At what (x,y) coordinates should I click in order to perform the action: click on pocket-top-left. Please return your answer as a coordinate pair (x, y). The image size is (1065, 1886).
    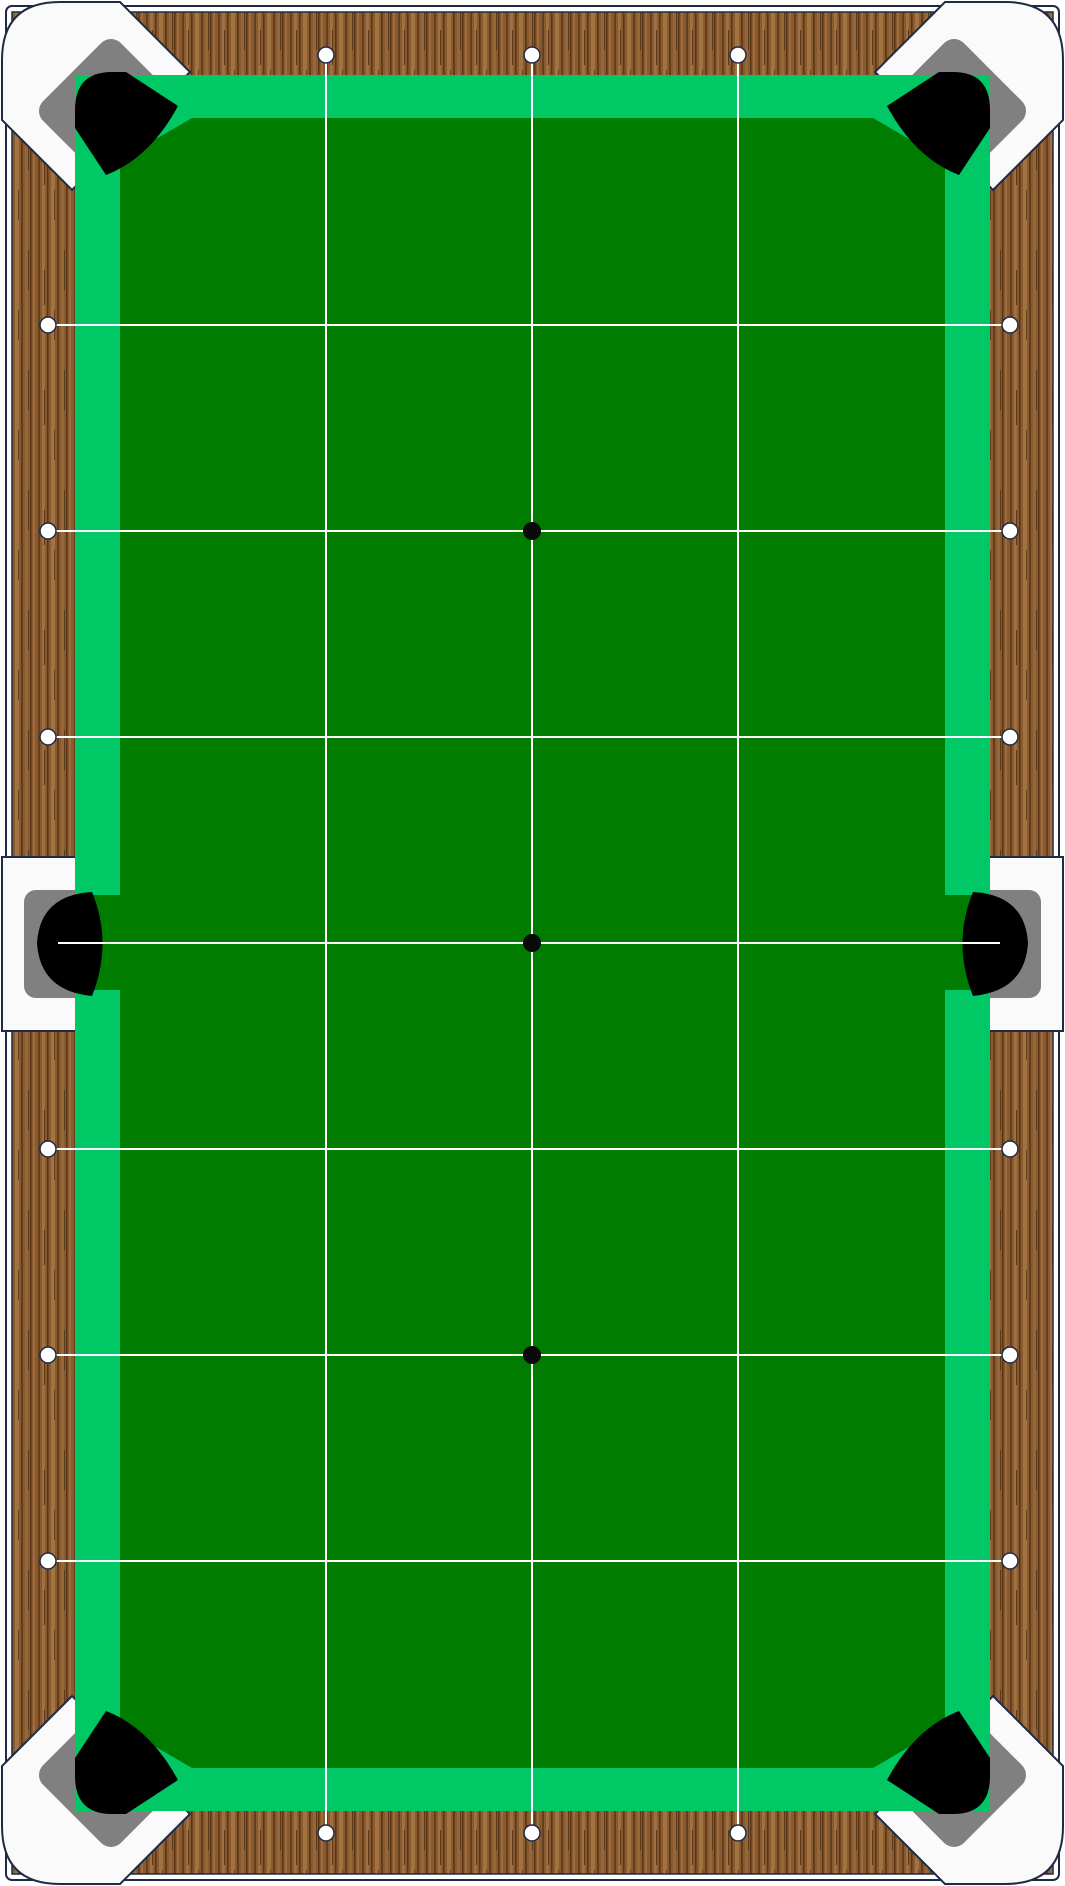
    Looking at the image, I should click on (126, 123).